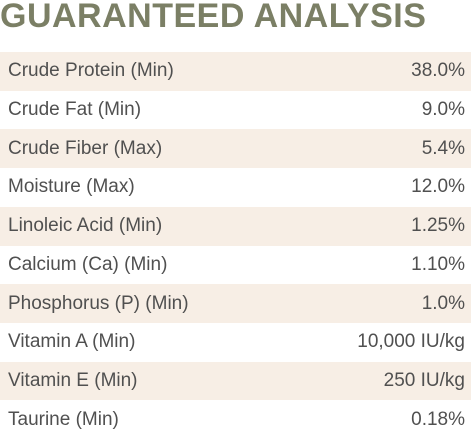  I want to click on nutrient-name: Crude Fat (Min), so click(75, 110).